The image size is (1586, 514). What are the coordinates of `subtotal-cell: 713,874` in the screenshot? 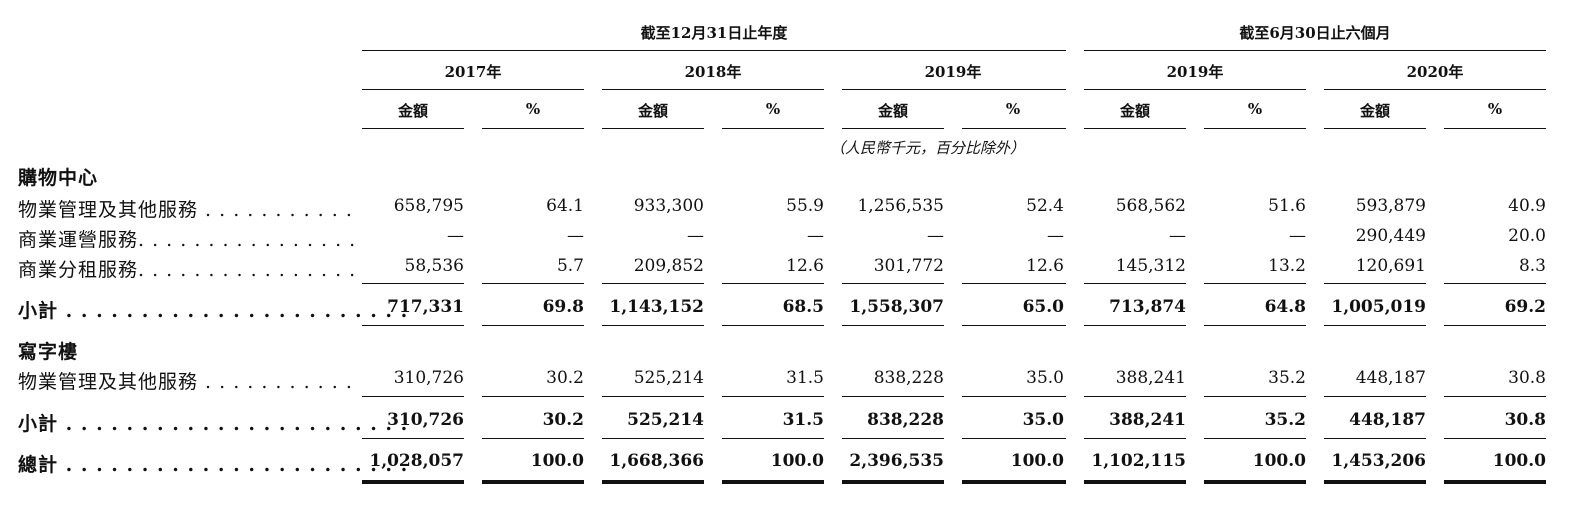 It's located at (1147, 307).